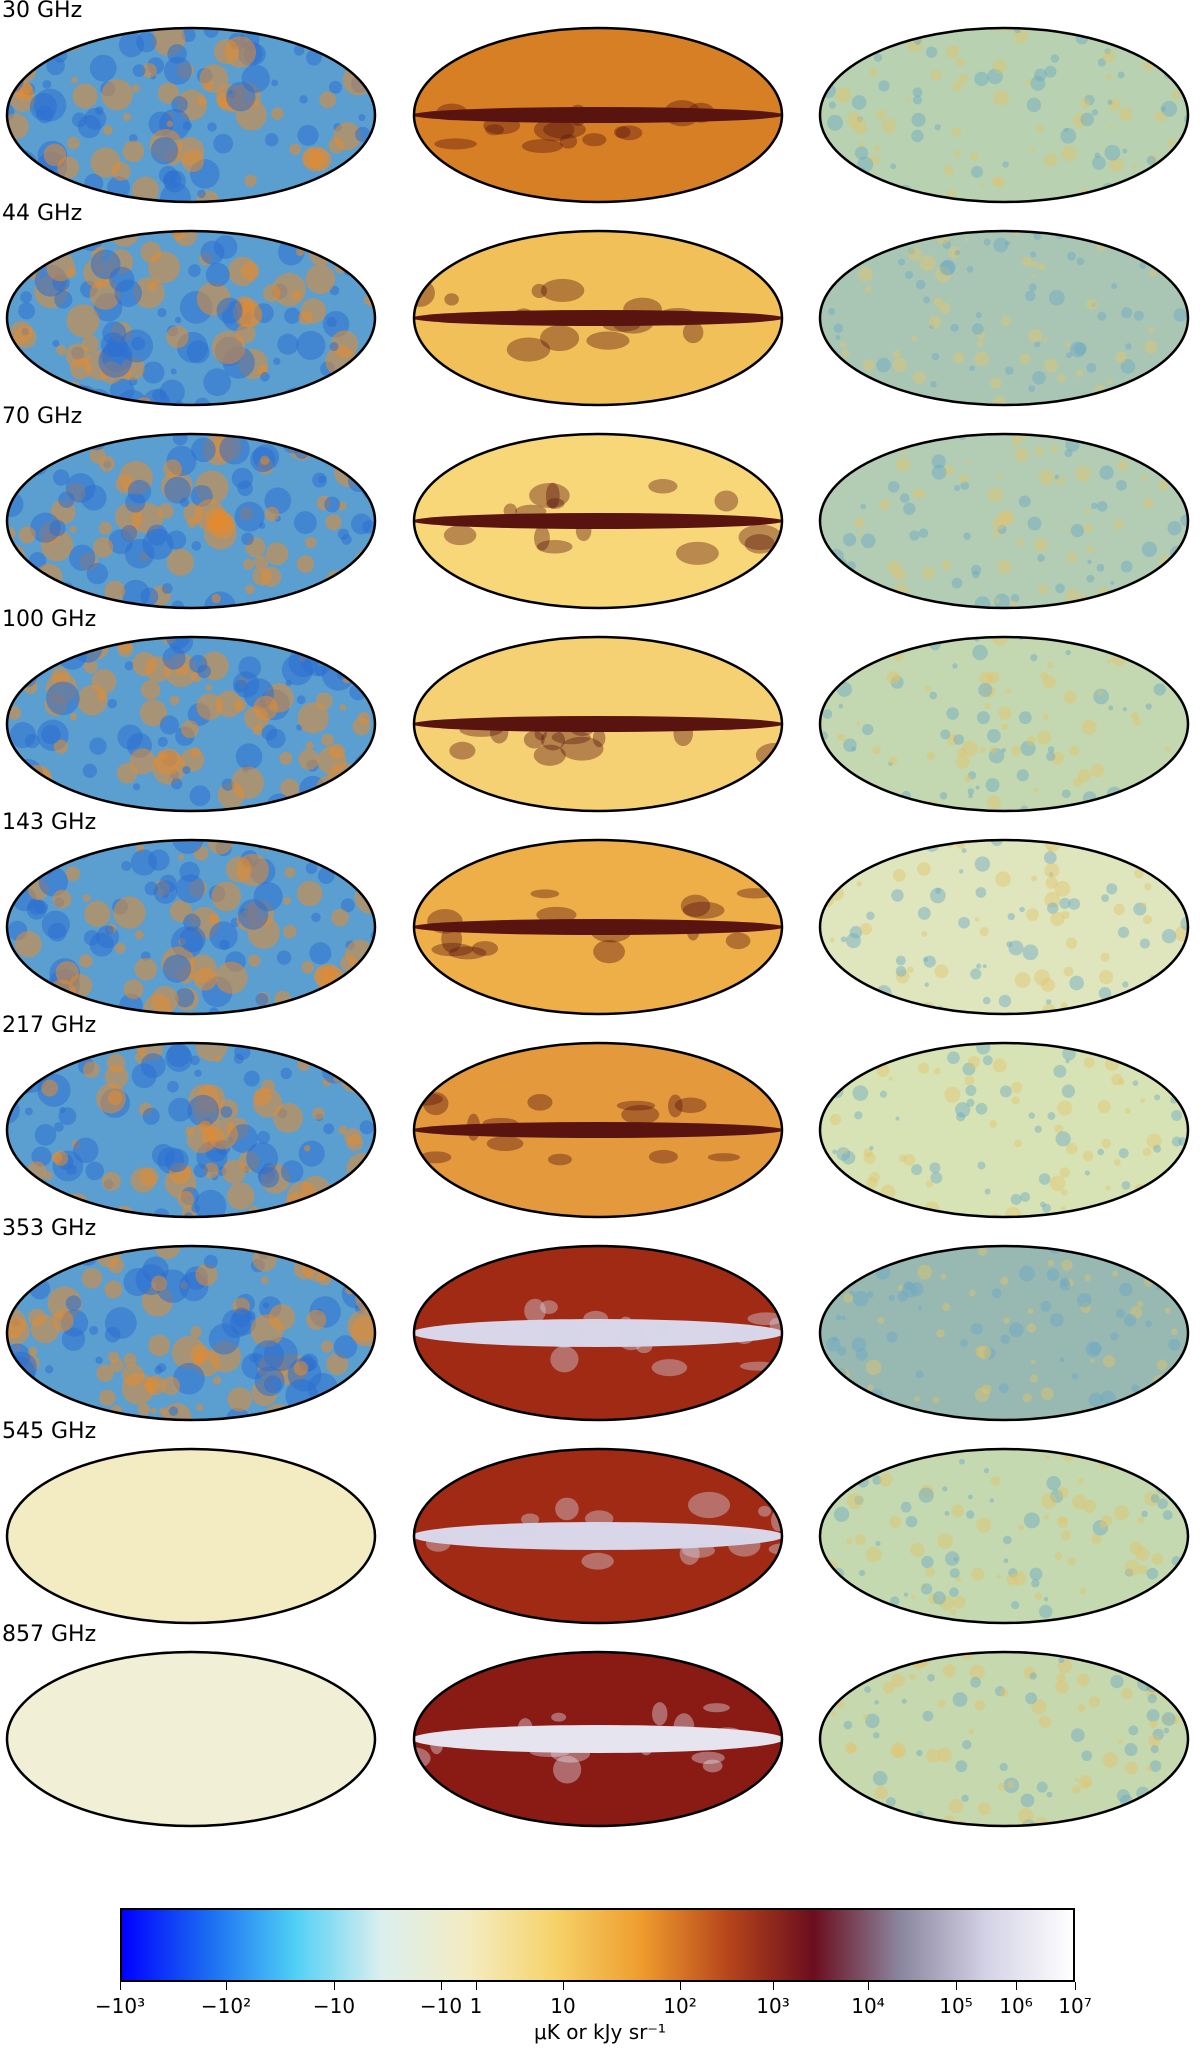 Image resolution: width=1200 pixels, height=2052 pixels. Describe the element at coordinates (600, 2032) in the screenshot. I see `colorbar-unit-label: μK or kJy sr⁻¹` at that location.